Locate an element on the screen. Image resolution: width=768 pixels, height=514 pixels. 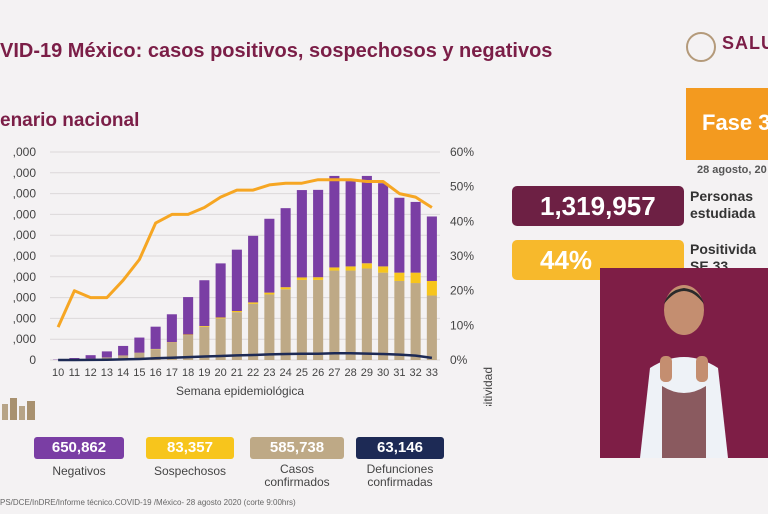
x-tick-label: 26 is located at coordinates (318, 373).